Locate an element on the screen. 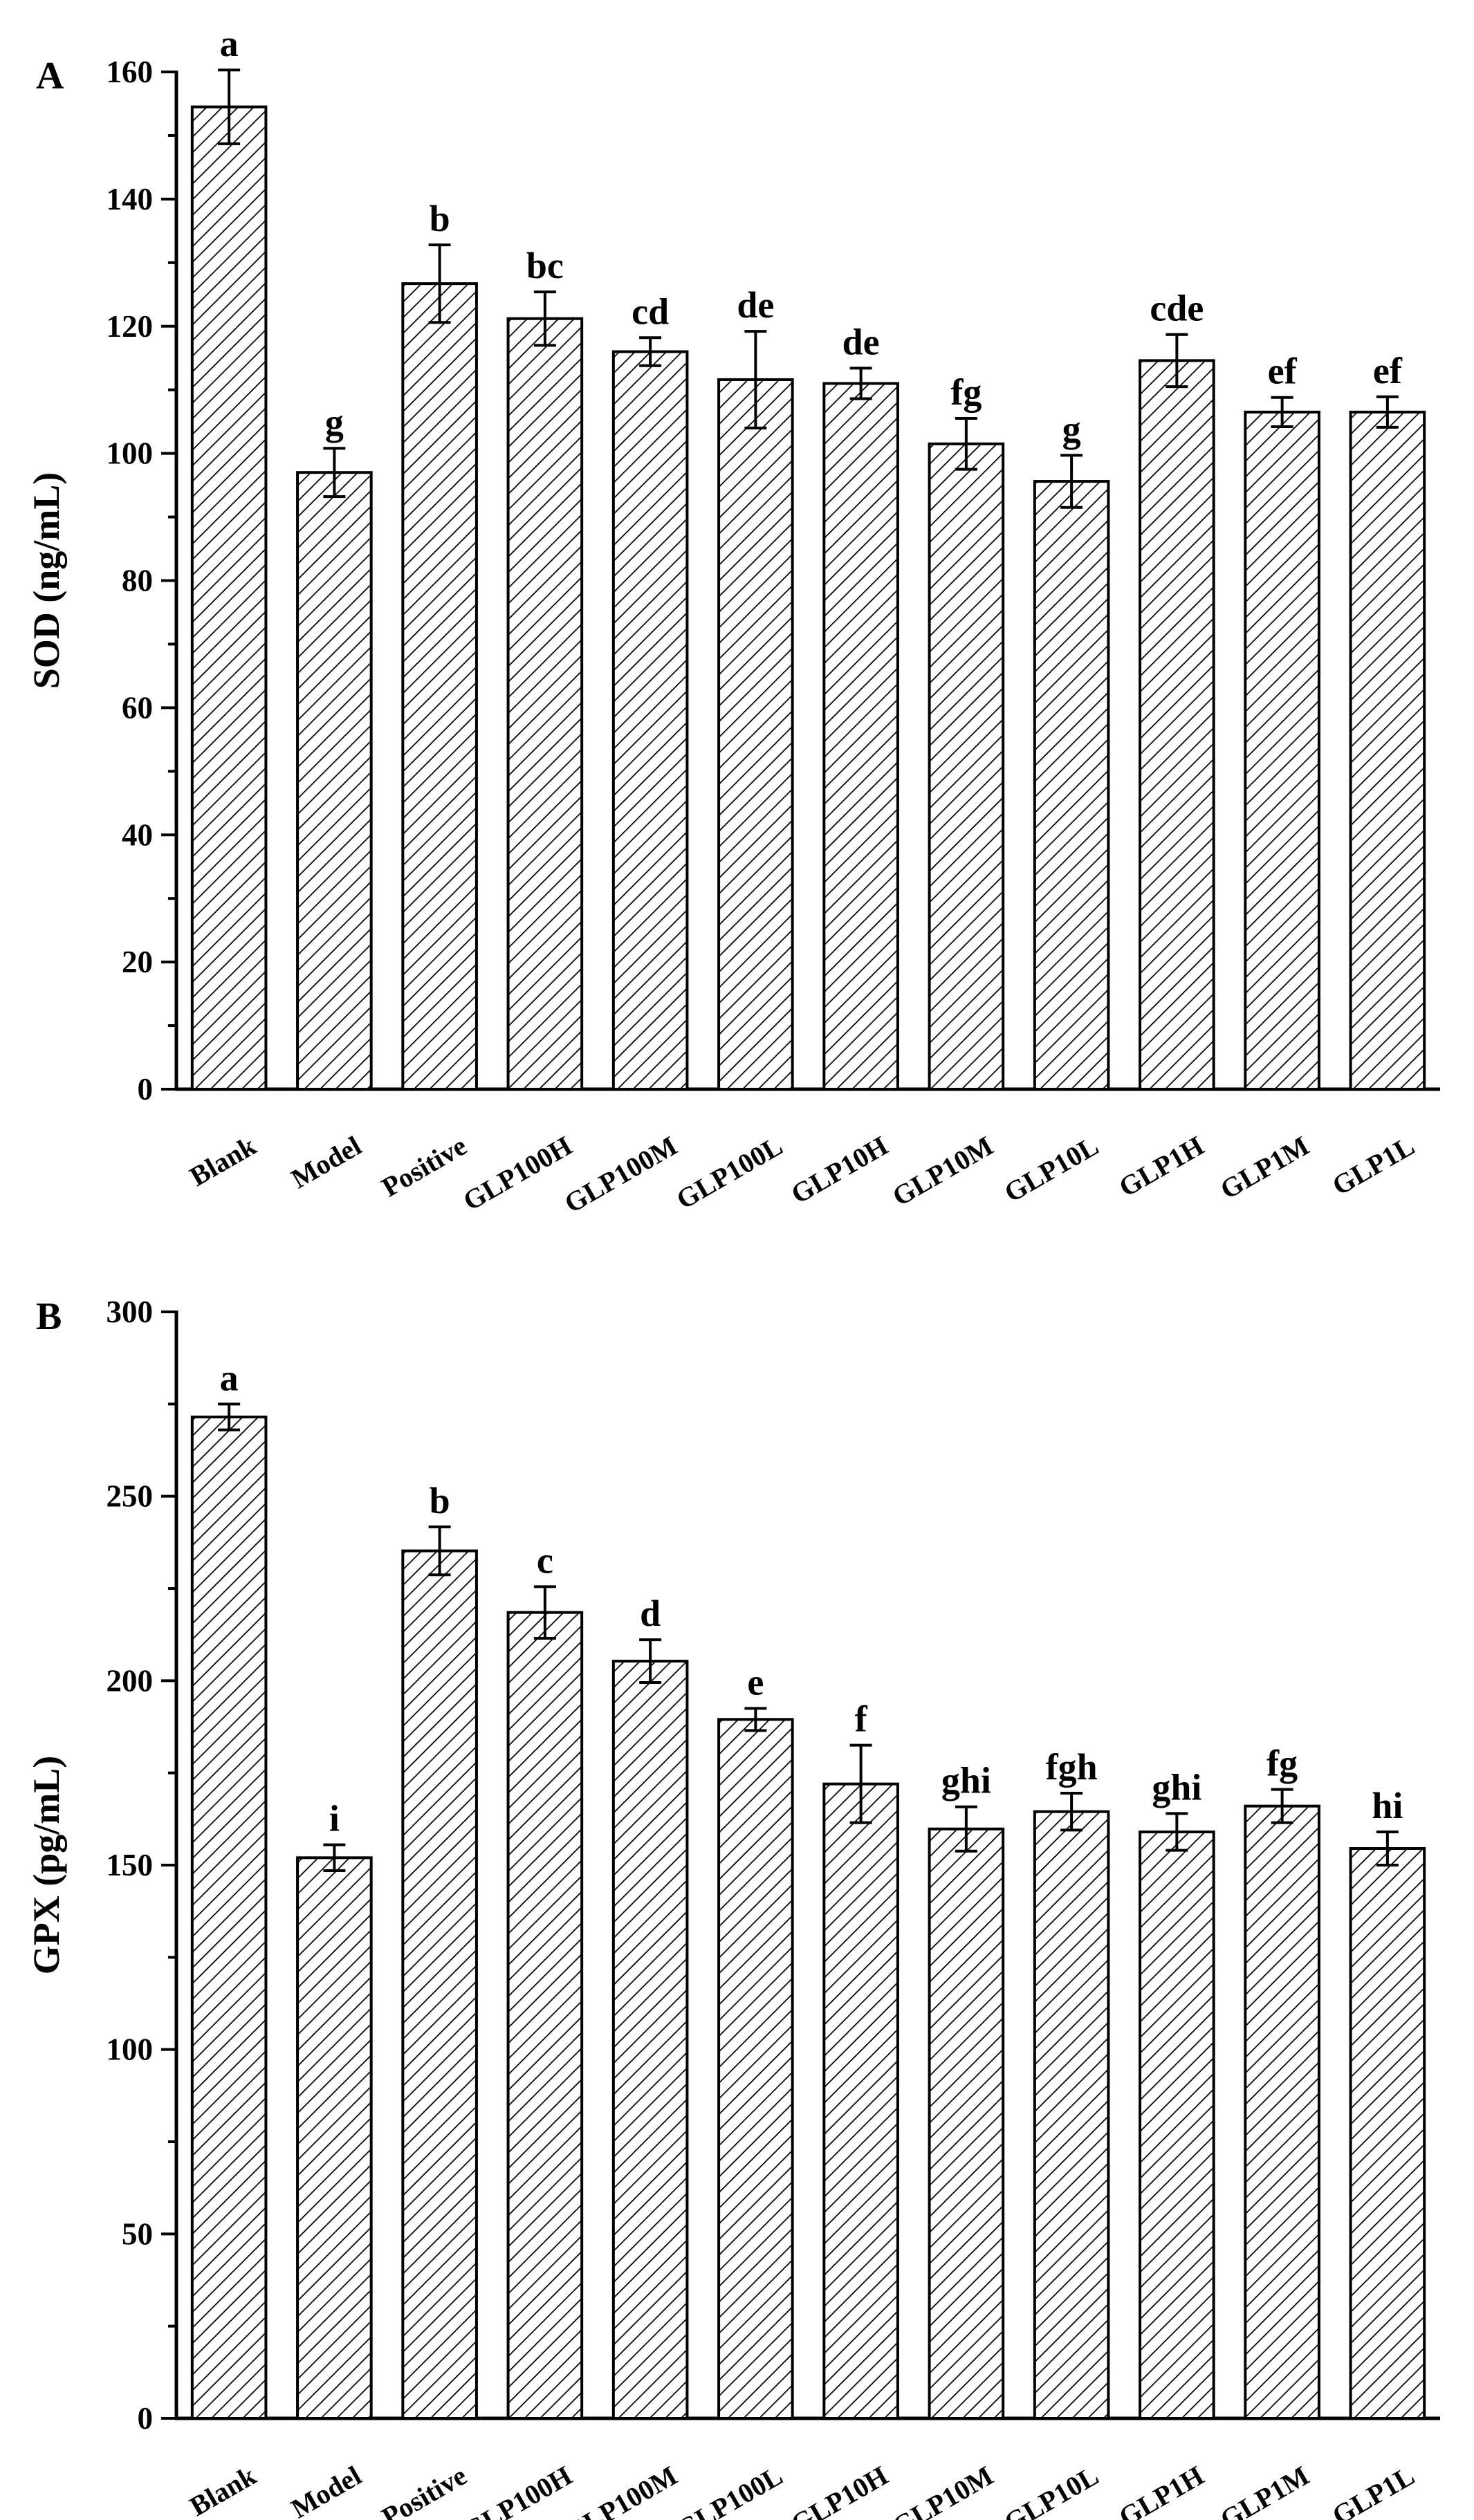 The height and width of the screenshot is (2520, 1474). significance-label: cde is located at coordinates (1177, 308).